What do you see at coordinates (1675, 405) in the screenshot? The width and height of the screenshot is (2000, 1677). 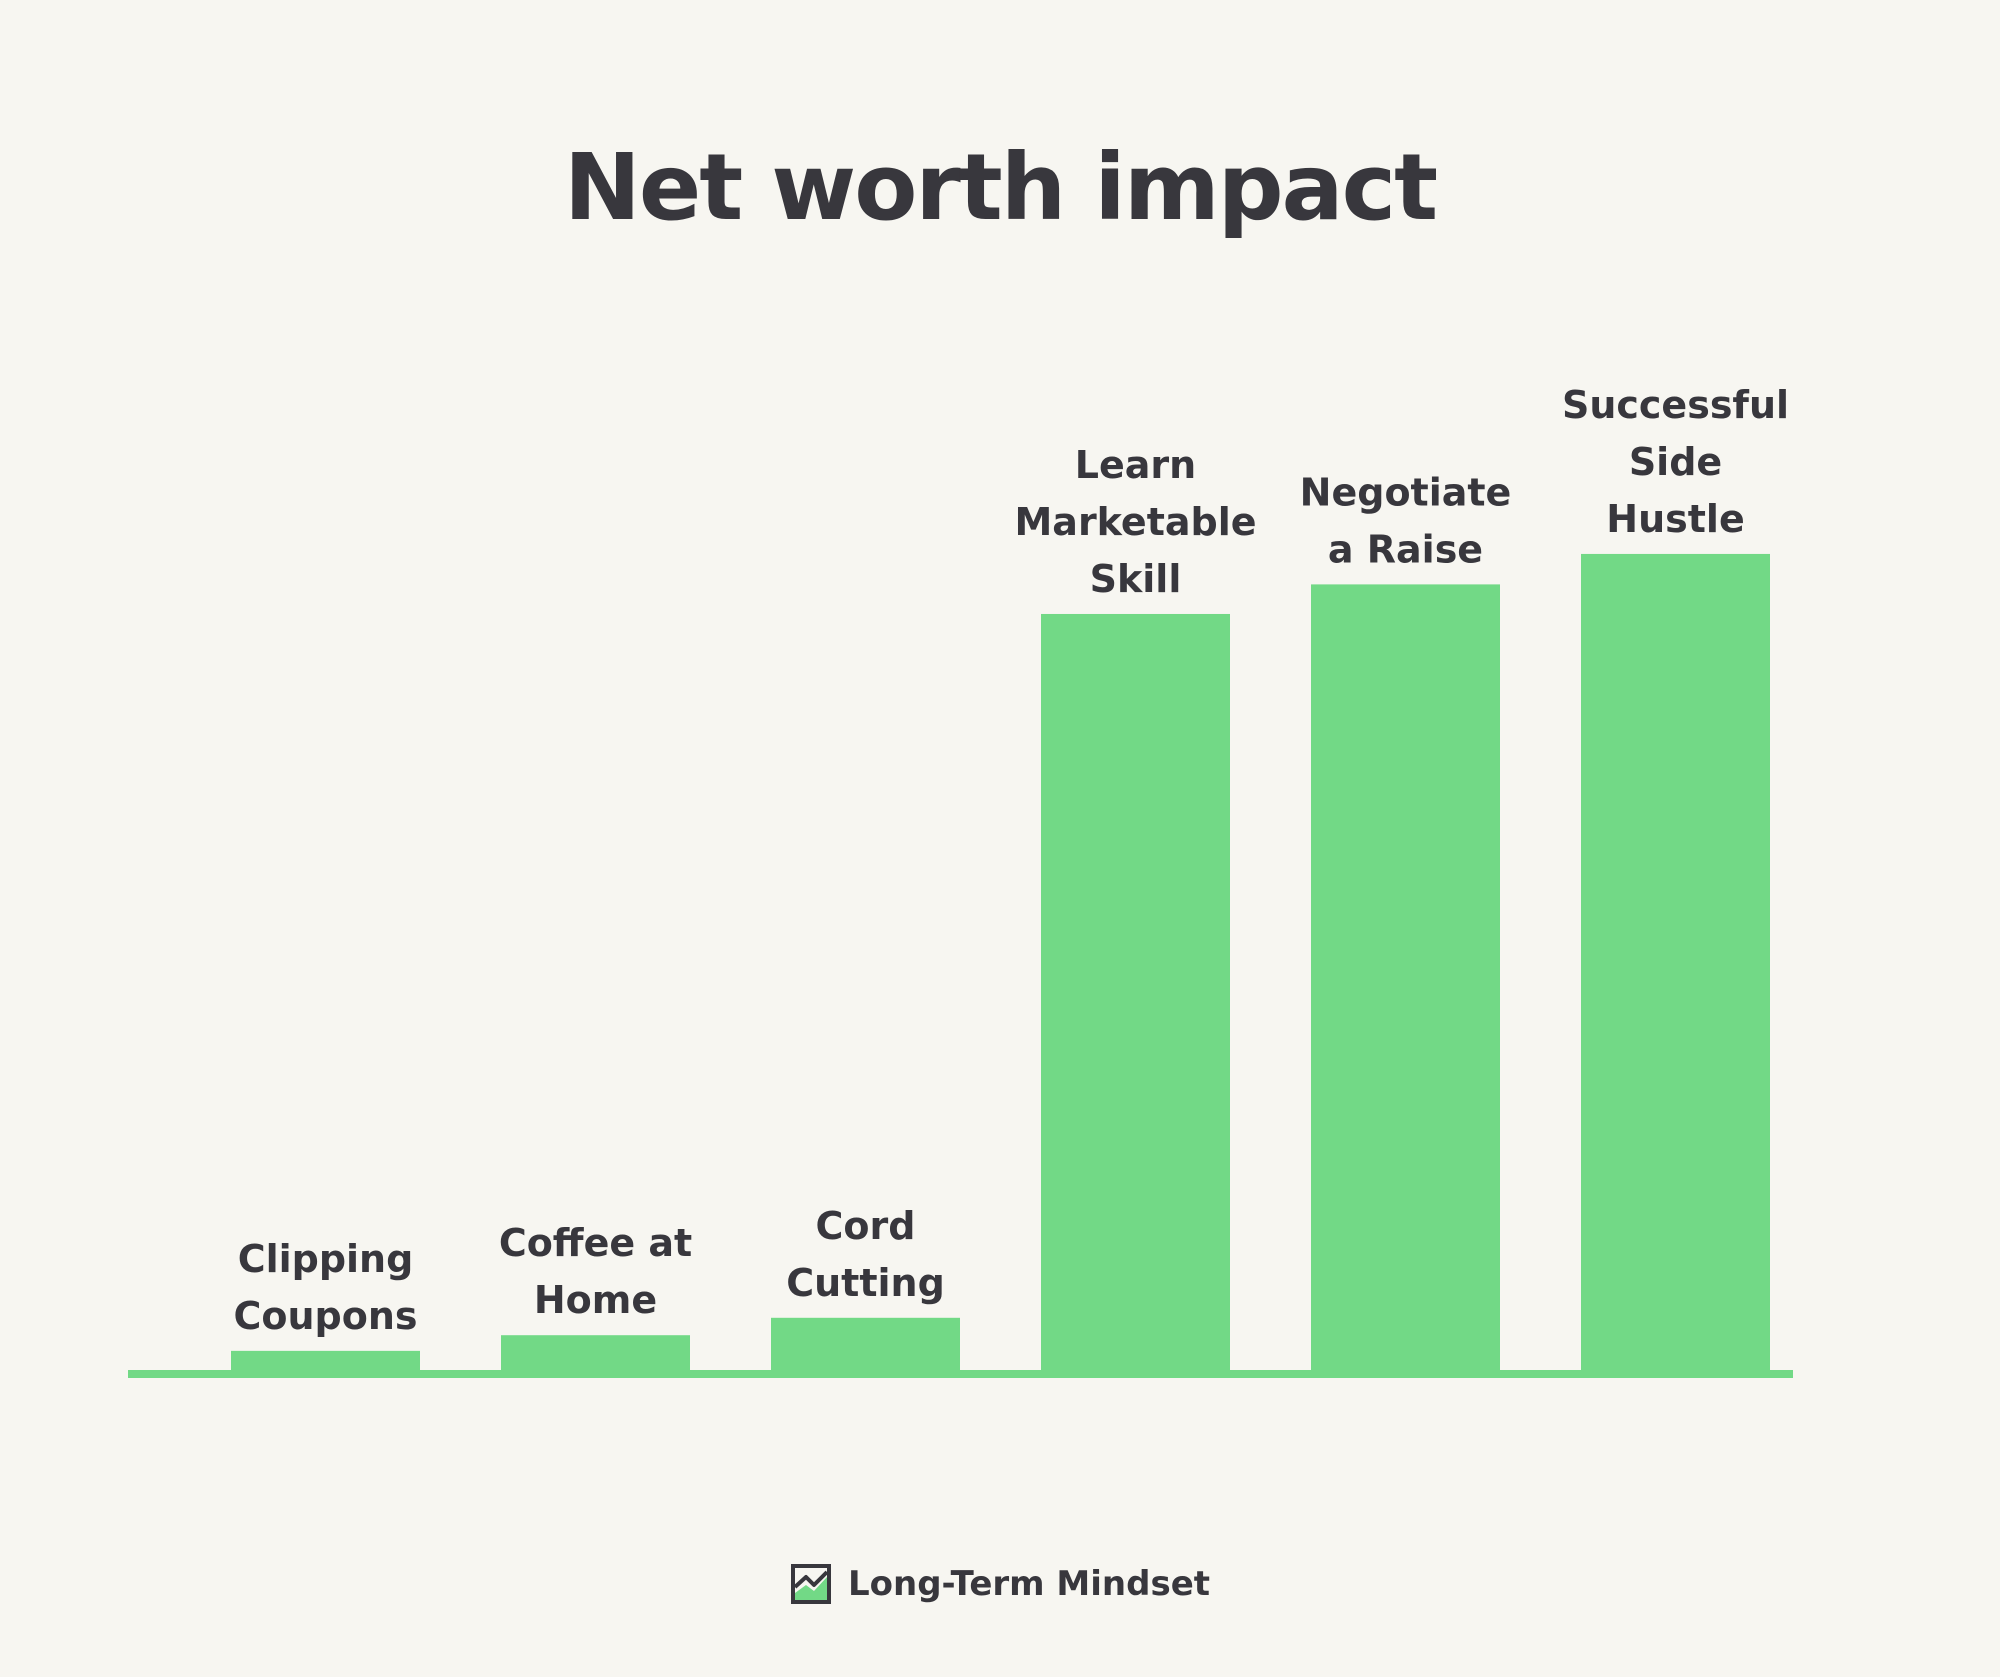 I see `bar-label-line: Successful` at bounding box center [1675, 405].